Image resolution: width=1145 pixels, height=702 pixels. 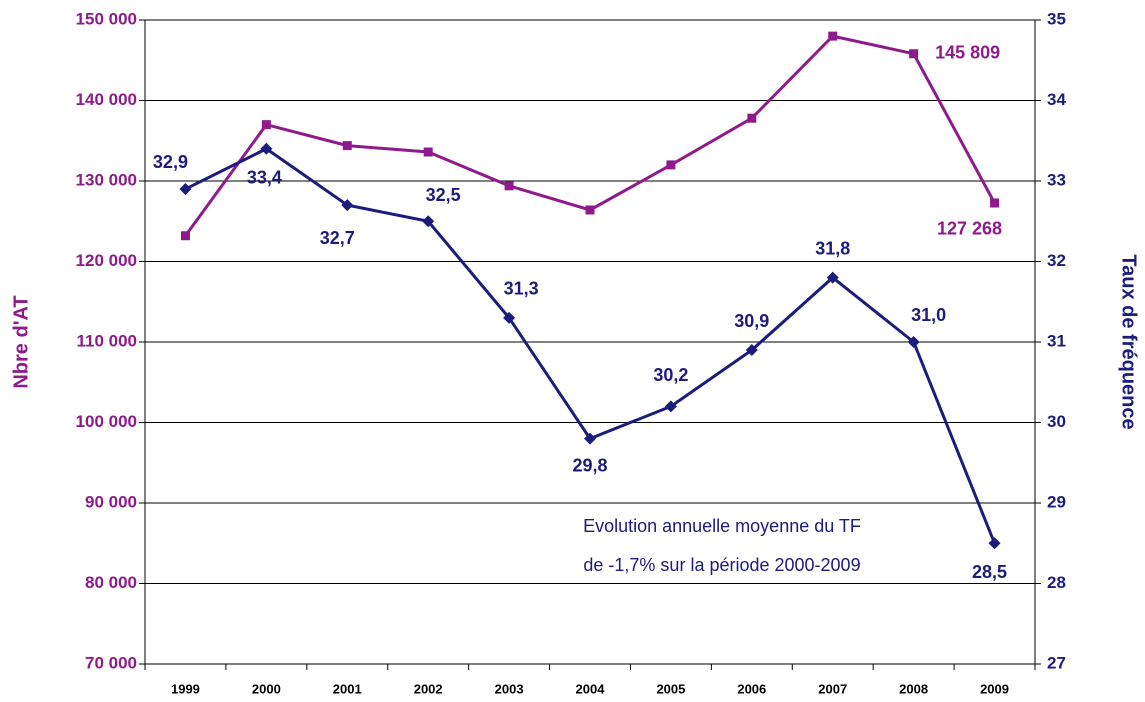 I want to click on data-label: 32,7, so click(x=337, y=238).